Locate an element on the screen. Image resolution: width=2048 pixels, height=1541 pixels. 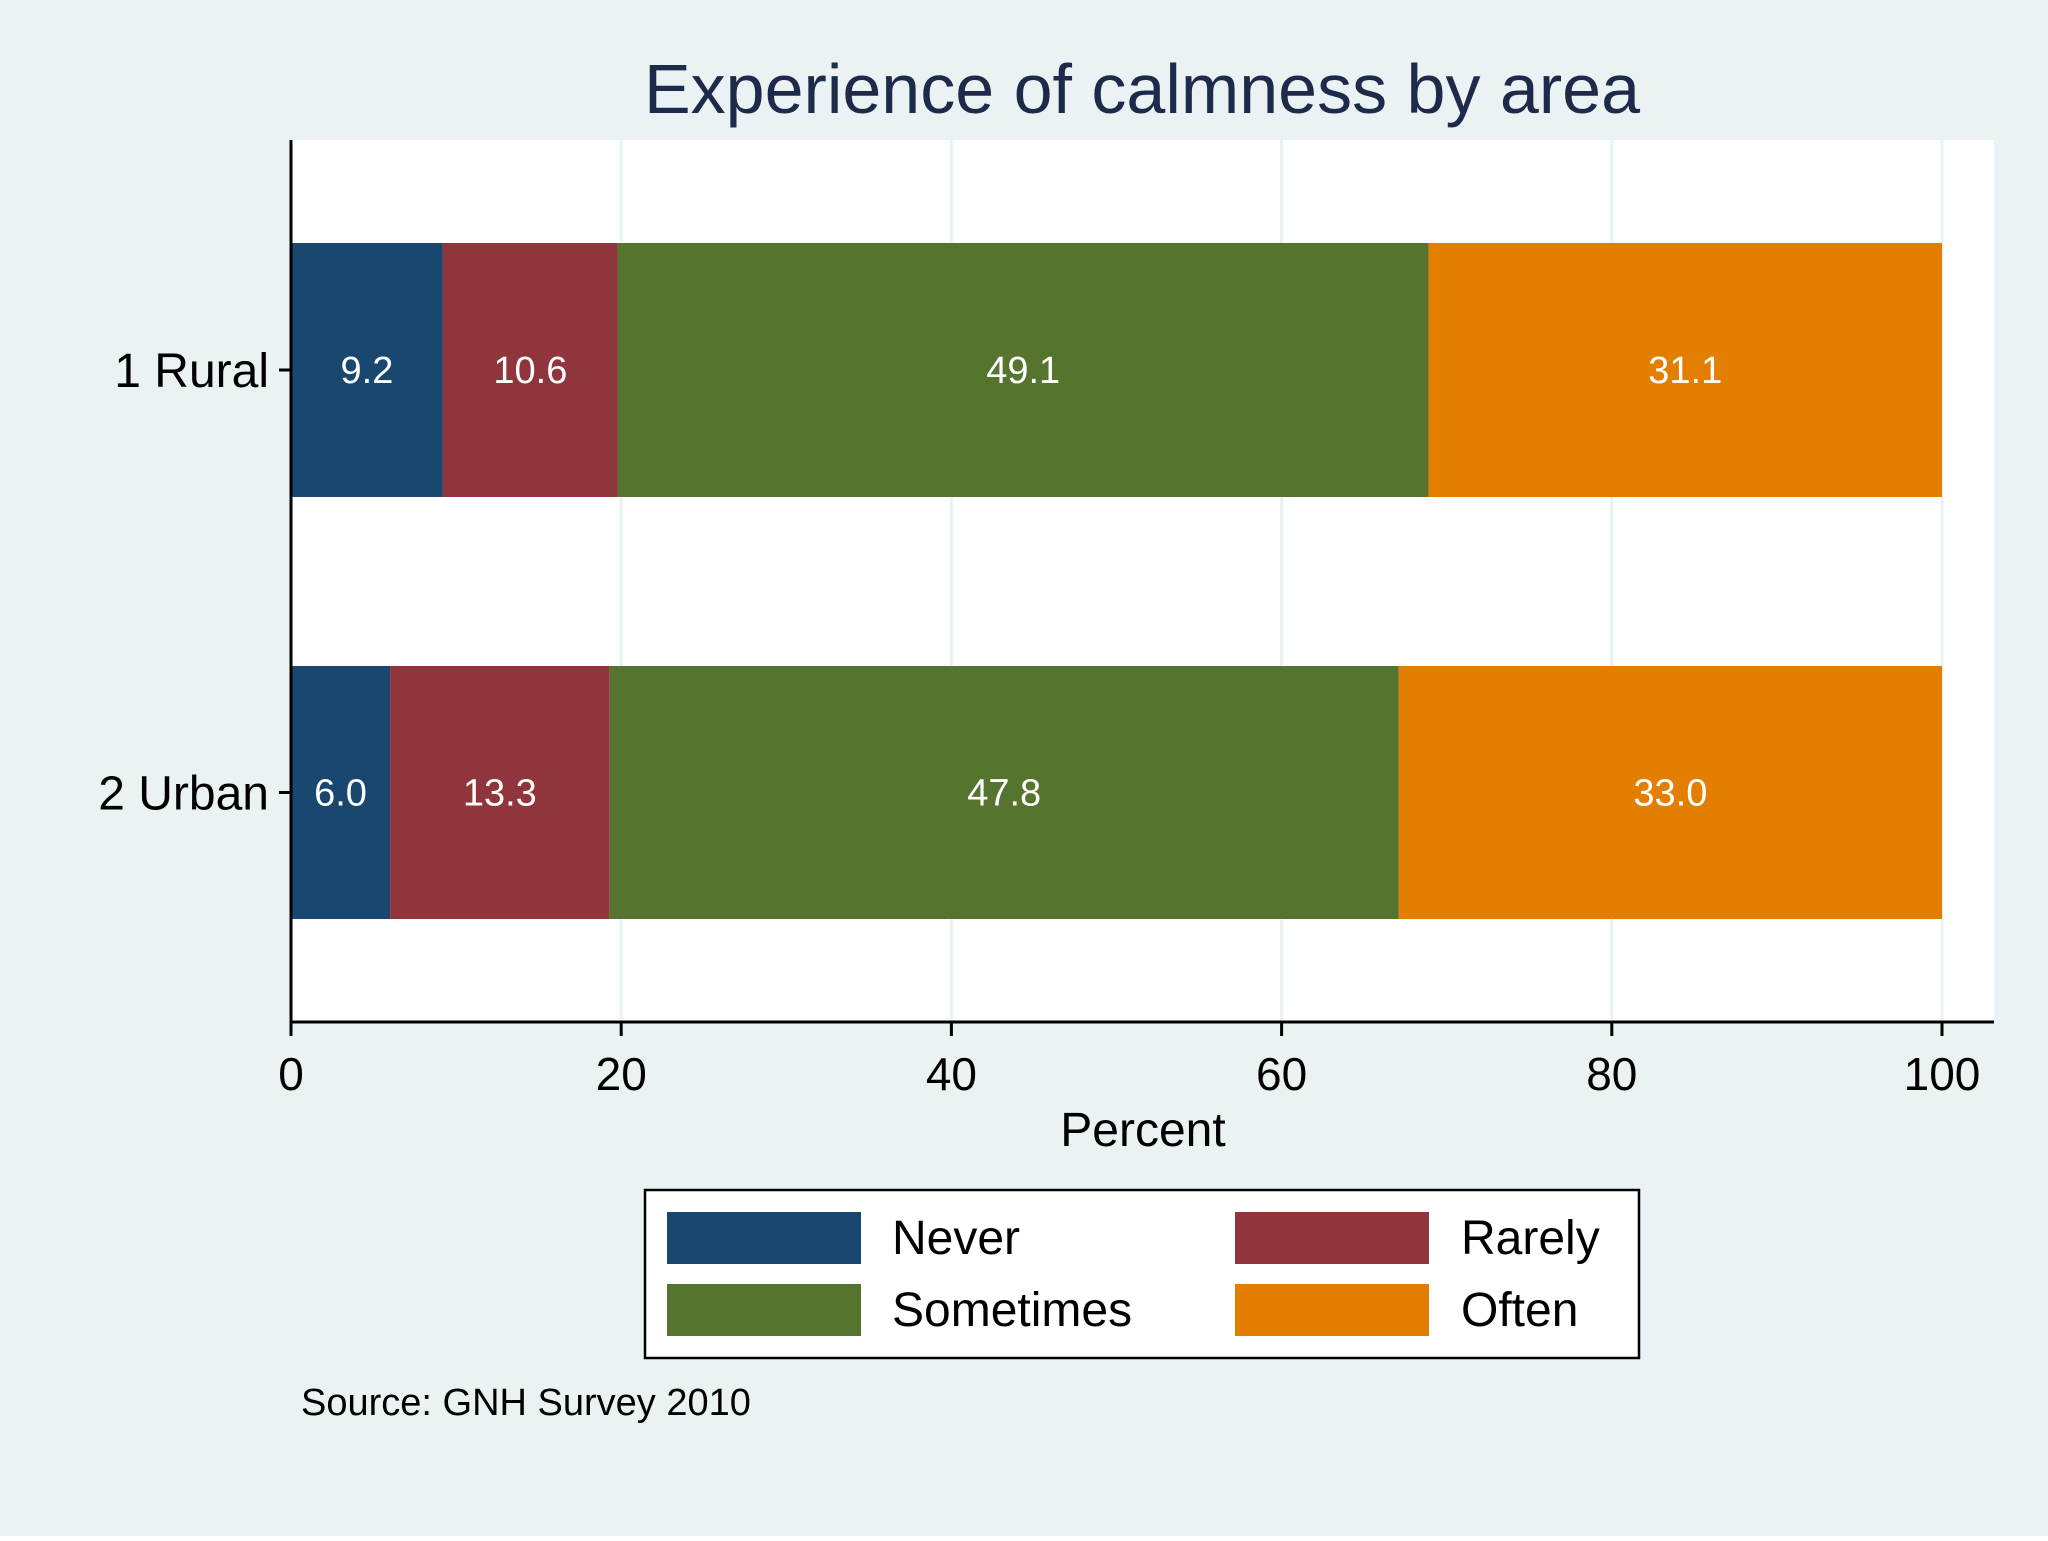
x-tick-label: 100 is located at coordinates (1942, 1074).